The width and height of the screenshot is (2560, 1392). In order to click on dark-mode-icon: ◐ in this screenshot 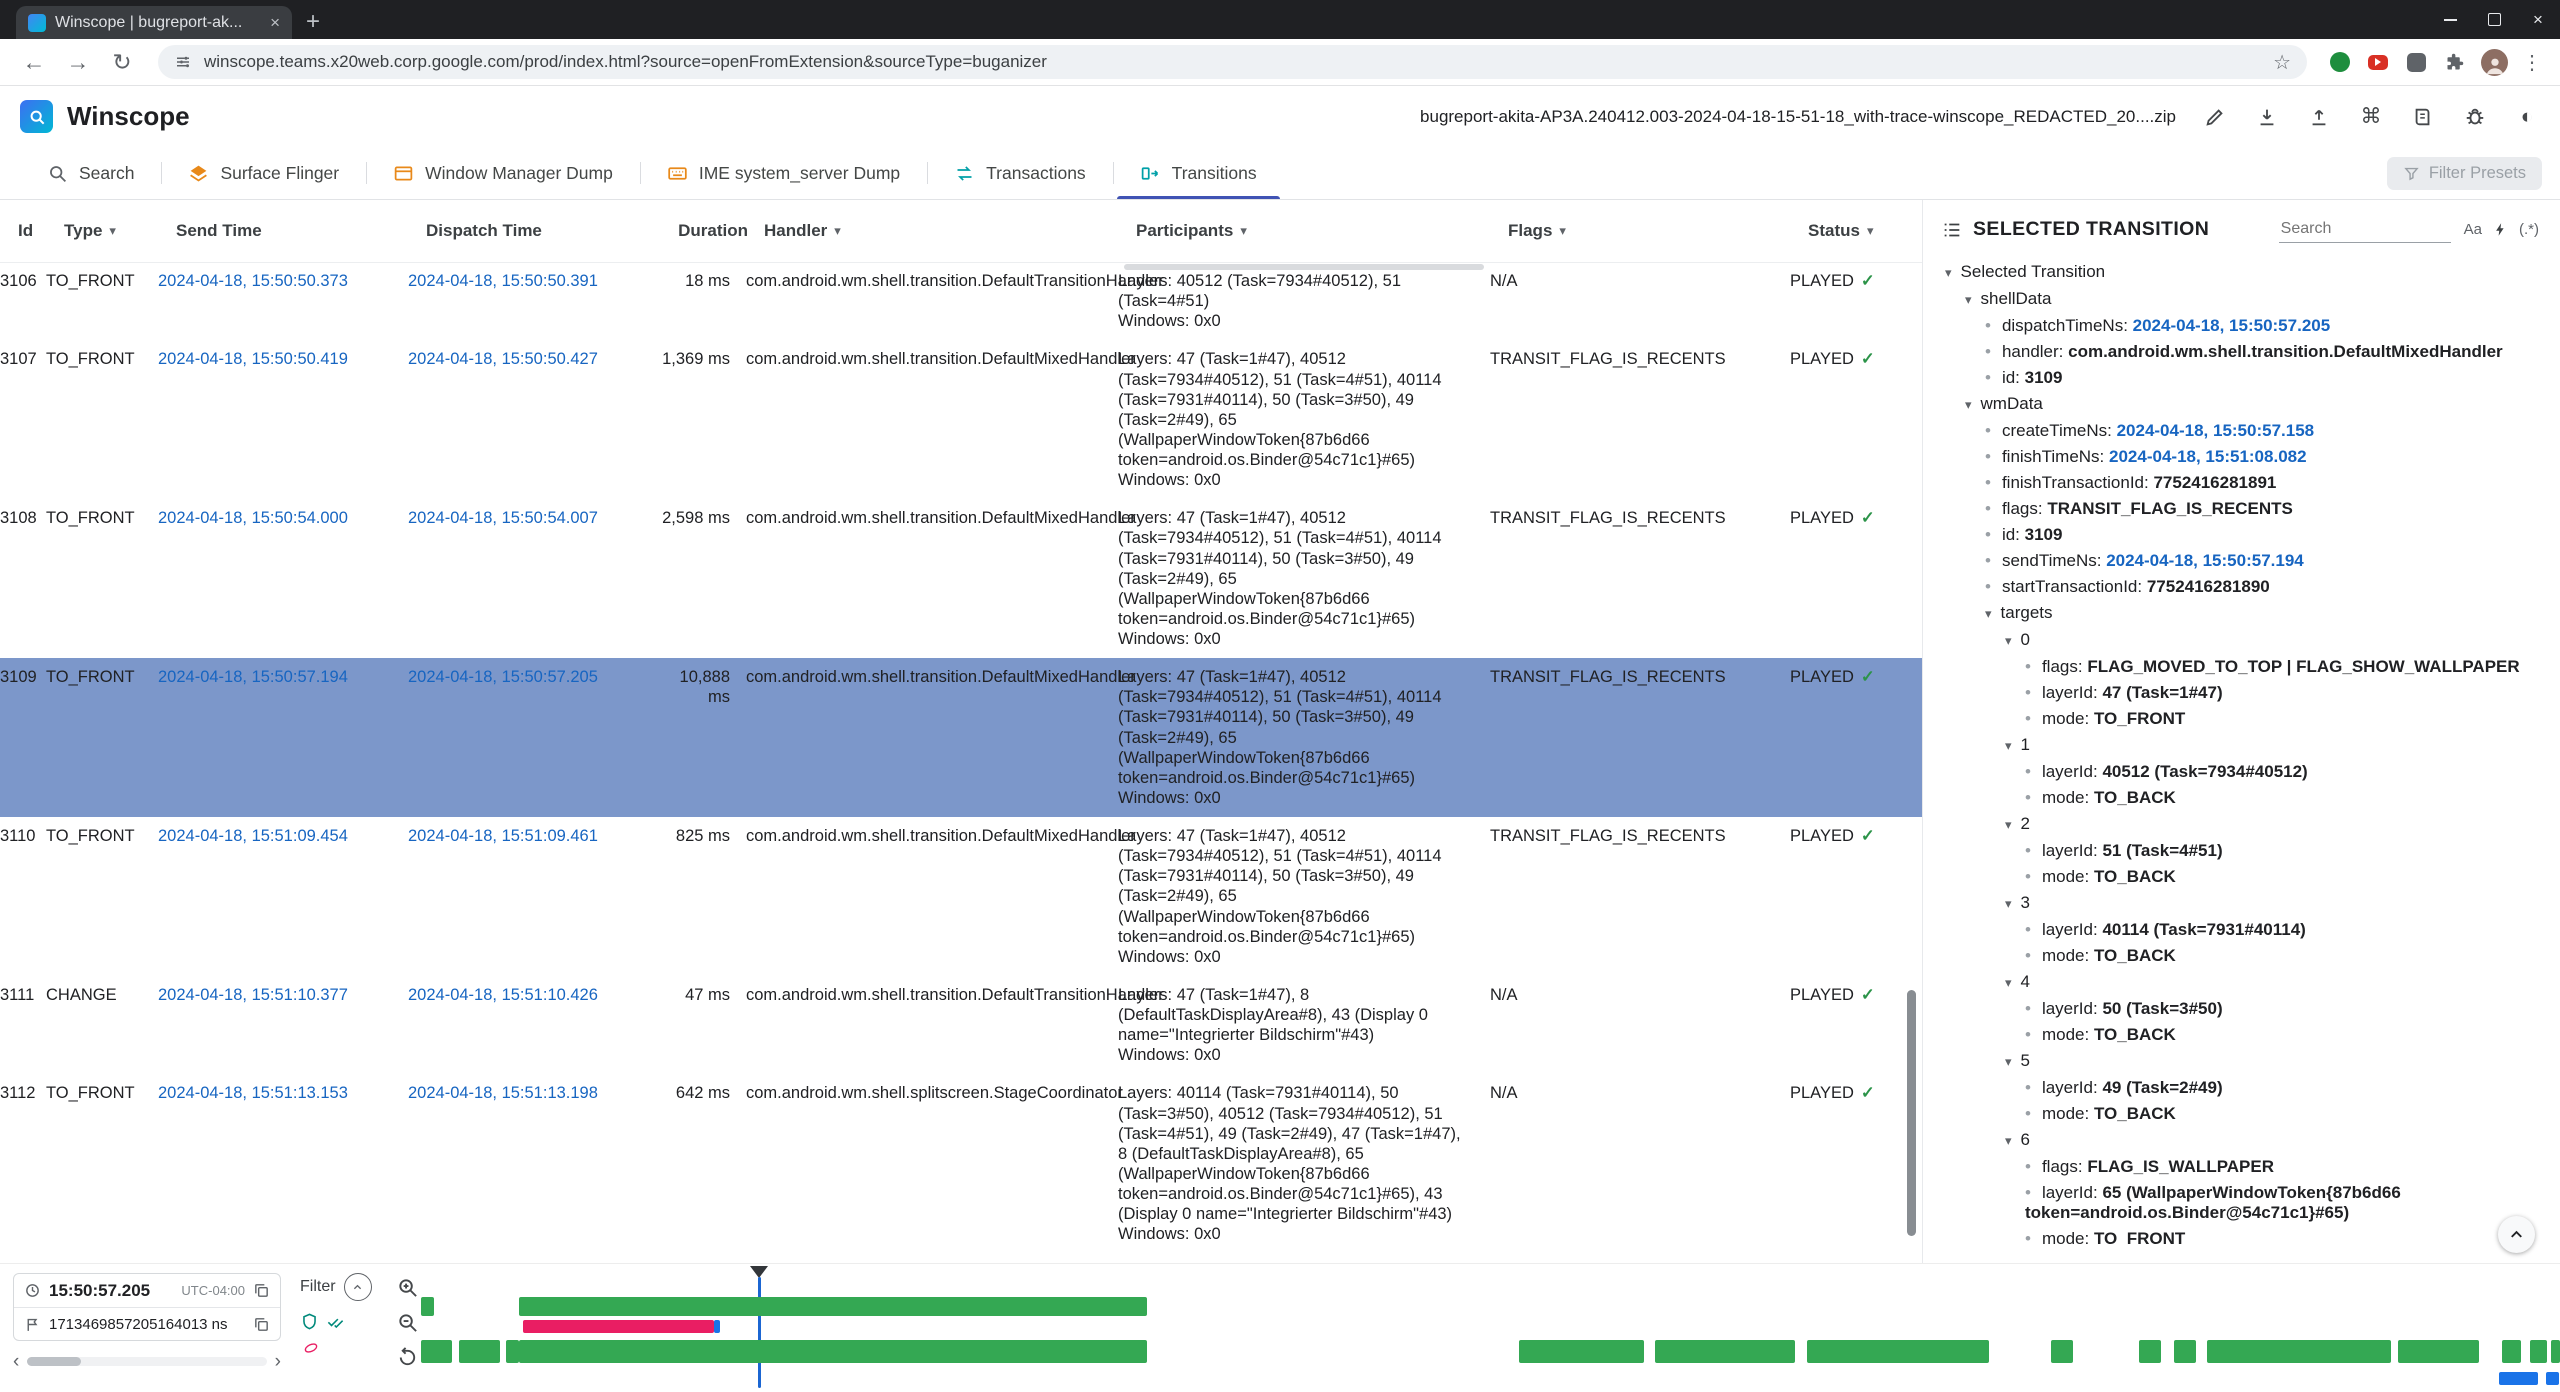, I will do `click(2527, 116)`.